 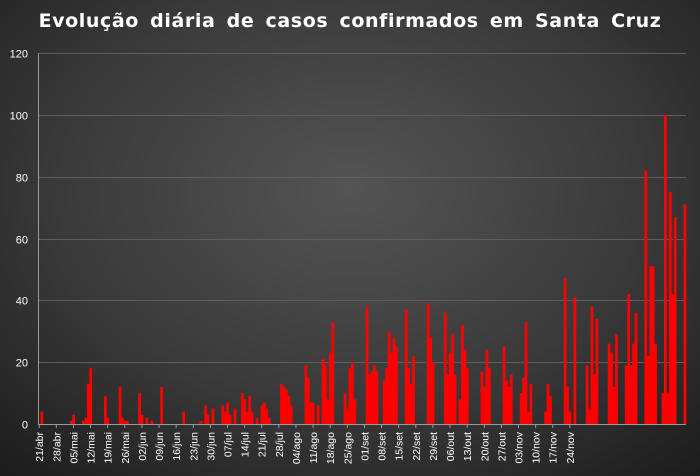 What do you see at coordinates (57, 447) in the screenshot?
I see `x-tick-label: 28/abr` at bounding box center [57, 447].